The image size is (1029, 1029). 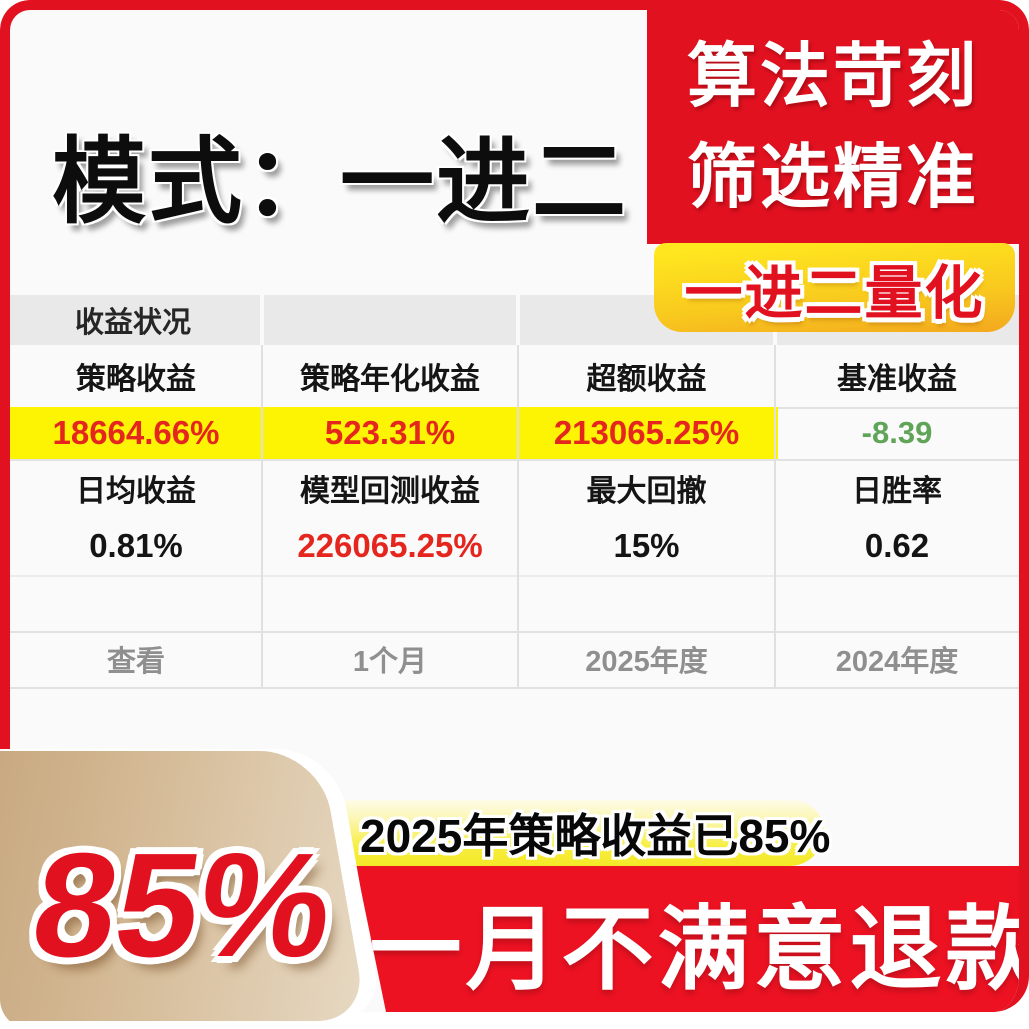 What do you see at coordinates (390, 491) in the screenshot?
I see `header-backtest-return: 模型回测收益` at bounding box center [390, 491].